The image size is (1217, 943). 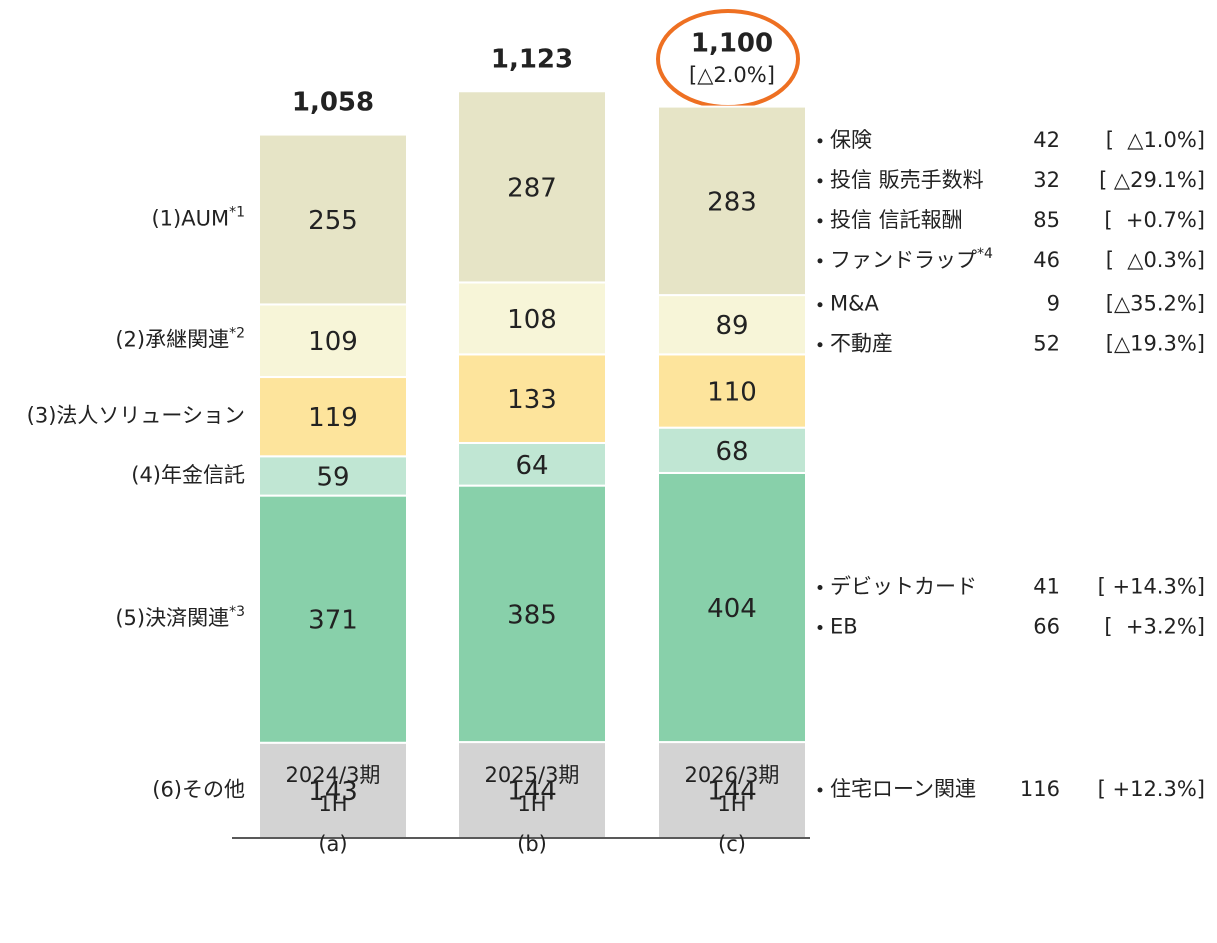 I want to click on label-text: (2)承継関連, so click(x=172, y=340).